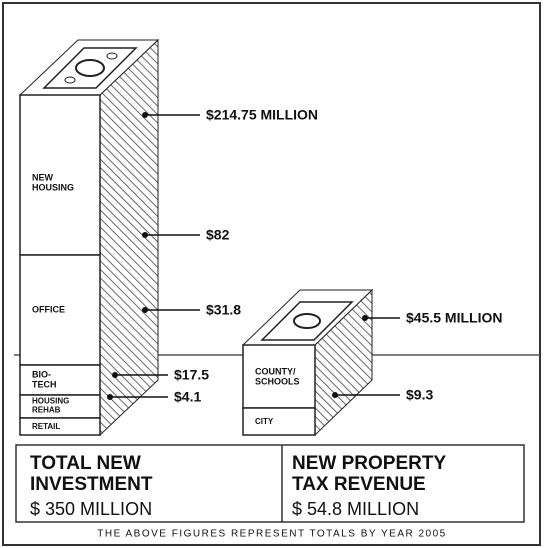  I want to click on totals-title: TAX REVENUE, so click(359, 484).